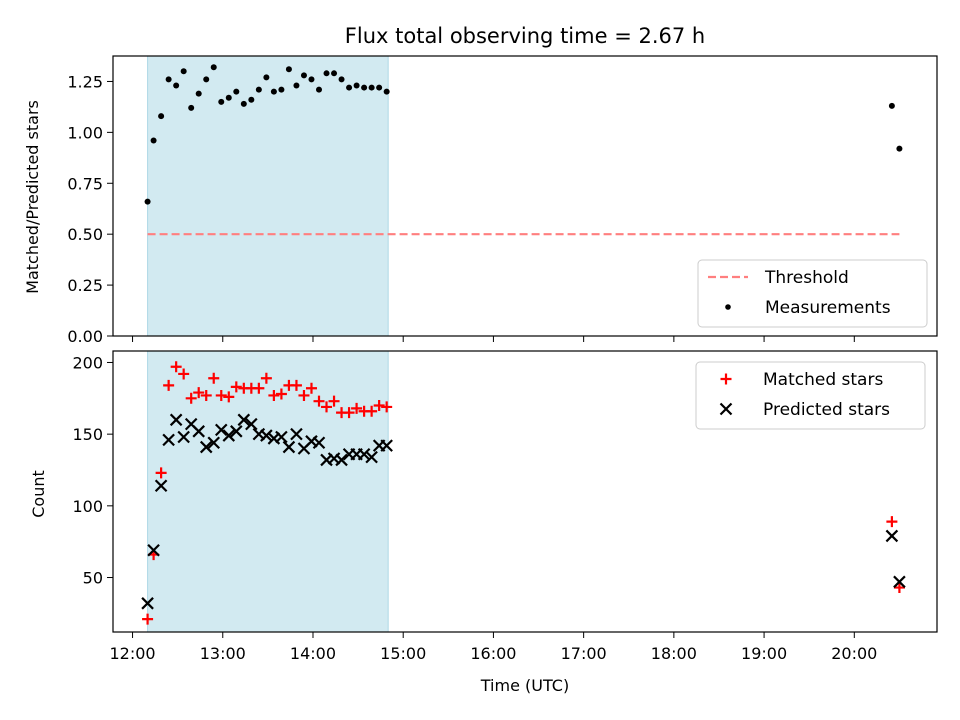  I want to click on bottom-legend-box, so click(810, 395).